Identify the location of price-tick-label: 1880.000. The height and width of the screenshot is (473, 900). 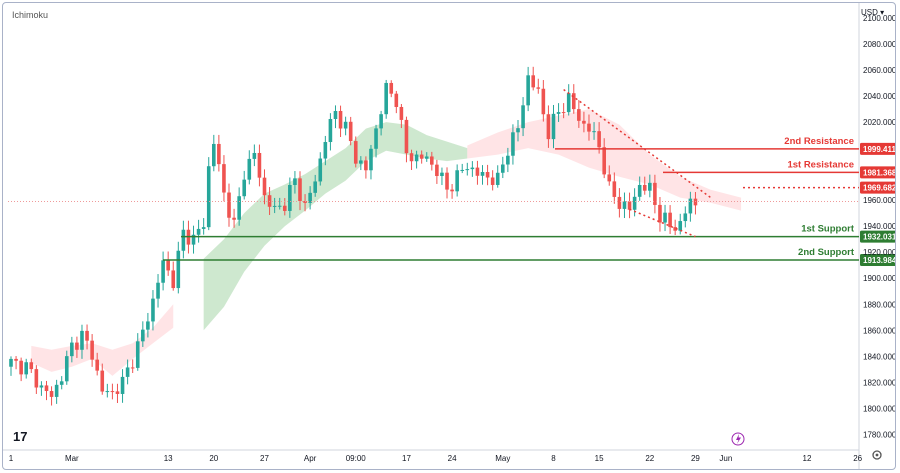
(879, 304).